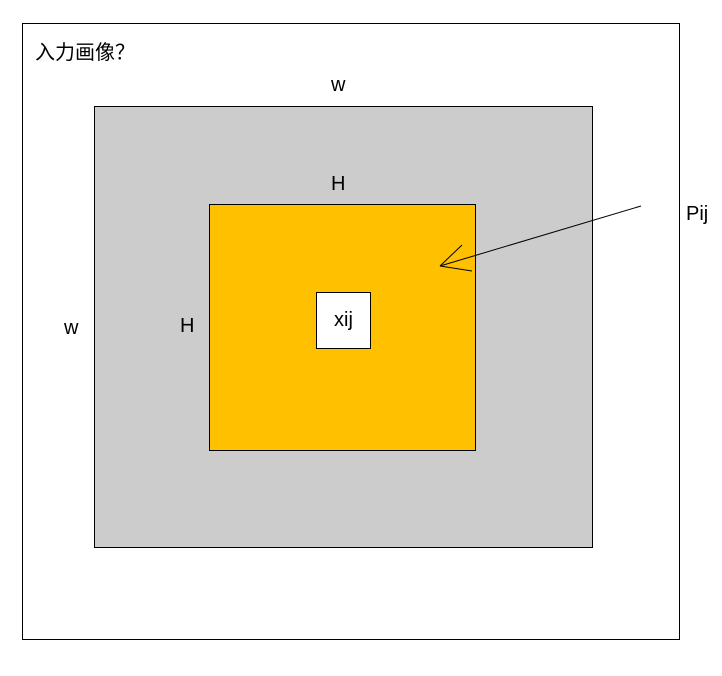  What do you see at coordinates (85, 52) in the screenshot?
I see `diagram-title: 入力画像？` at bounding box center [85, 52].